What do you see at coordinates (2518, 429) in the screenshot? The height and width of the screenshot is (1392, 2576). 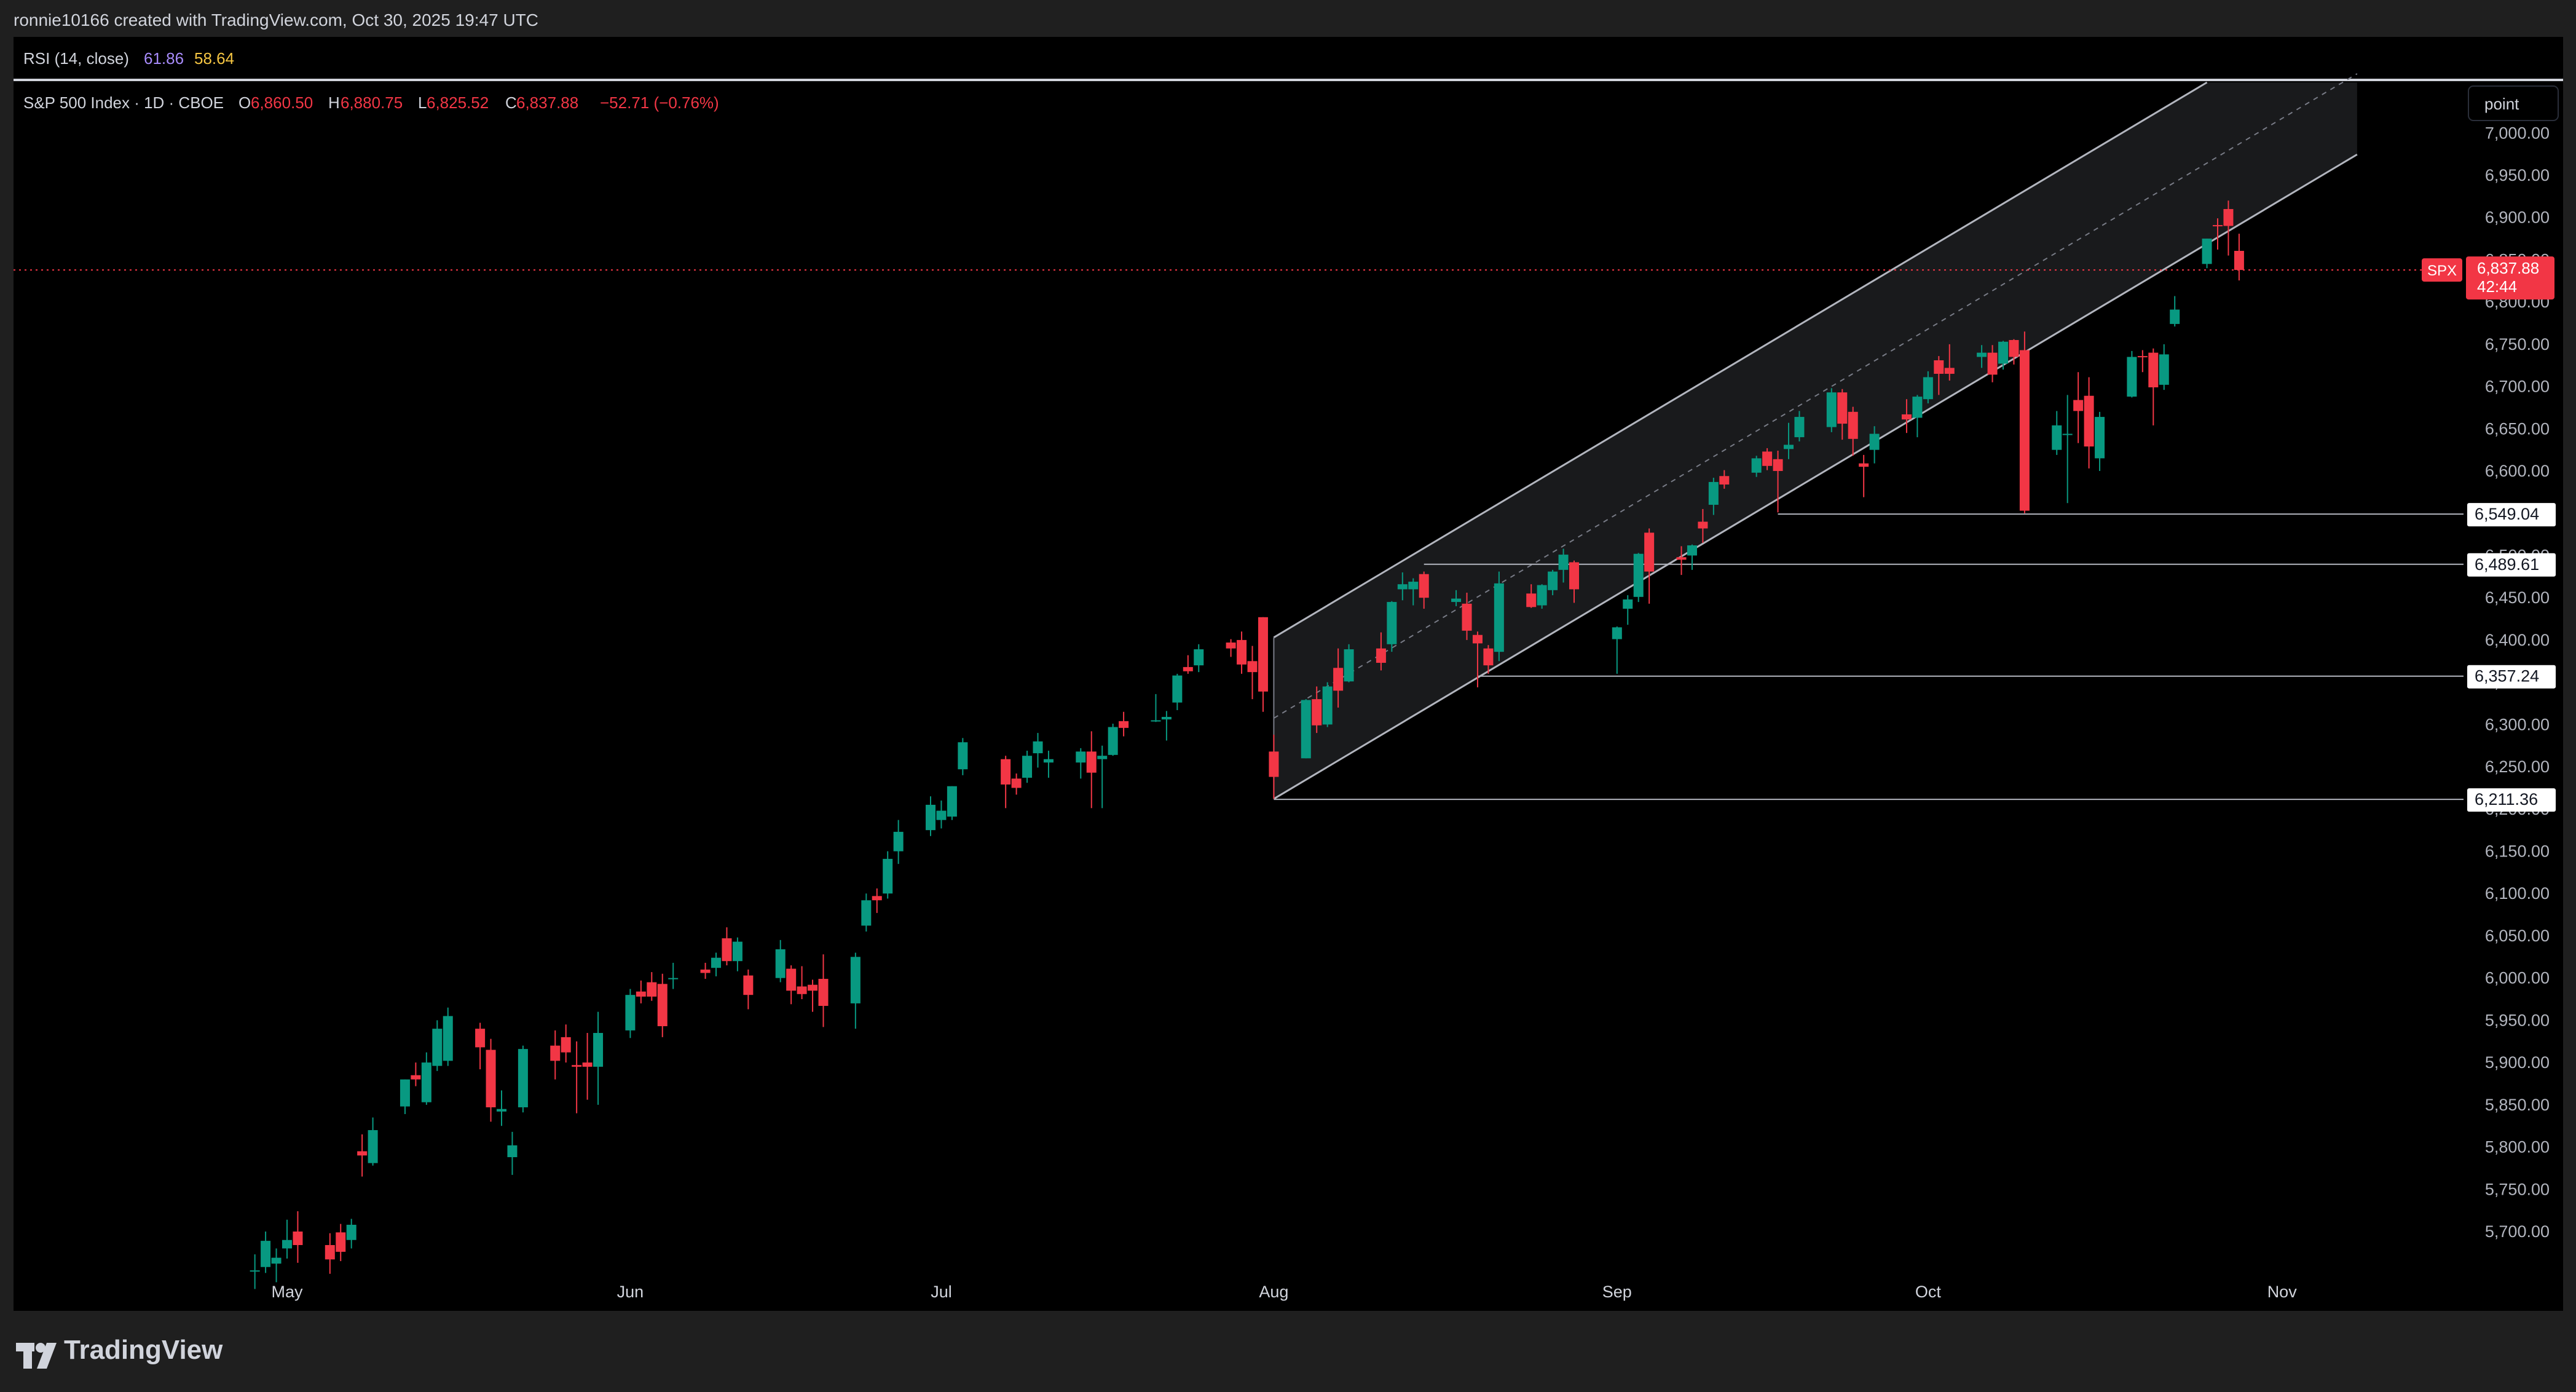 I see `y-tick-label: 6,650.00` at bounding box center [2518, 429].